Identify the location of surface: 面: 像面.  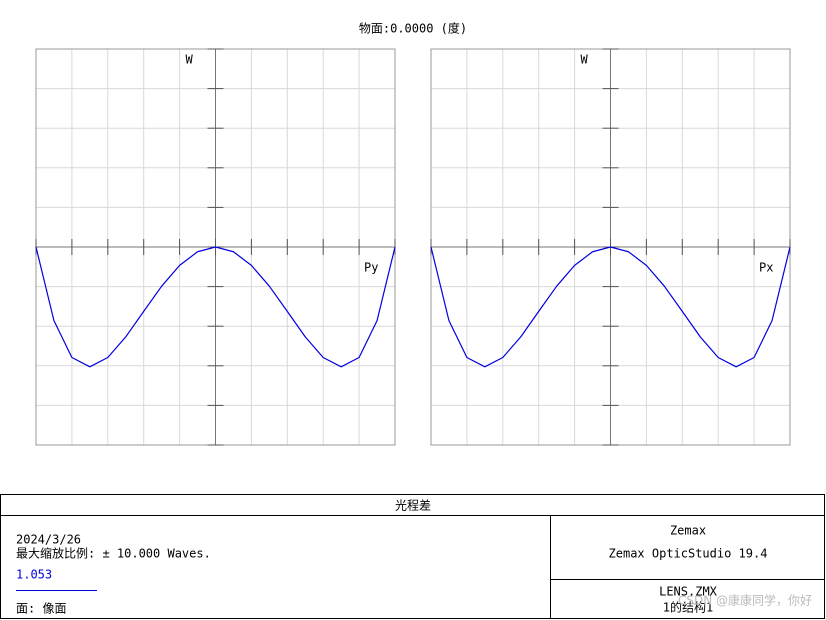
(41, 609).